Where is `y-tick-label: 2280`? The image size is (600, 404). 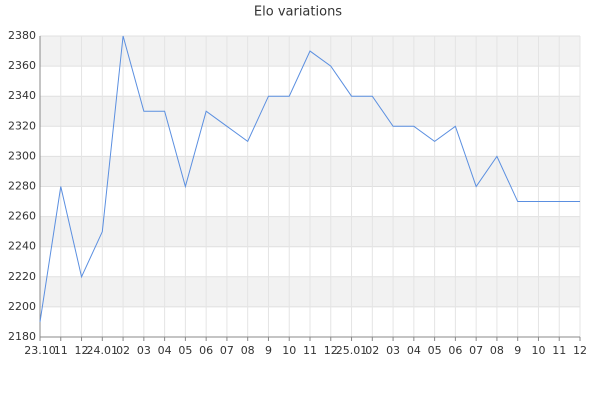
y-tick-label: 2280 is located at coordinates (22, 186).